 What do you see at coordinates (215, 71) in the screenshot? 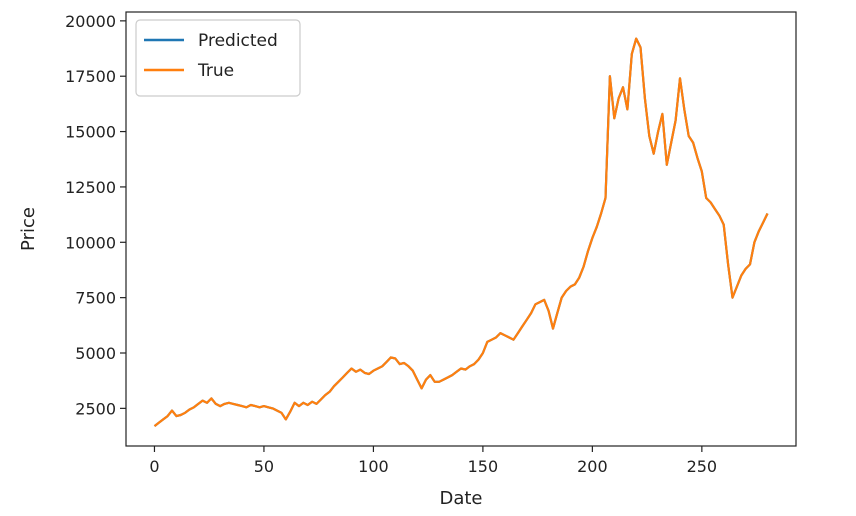
I see `legend-label-true: True` at bounding box center [215, 71].